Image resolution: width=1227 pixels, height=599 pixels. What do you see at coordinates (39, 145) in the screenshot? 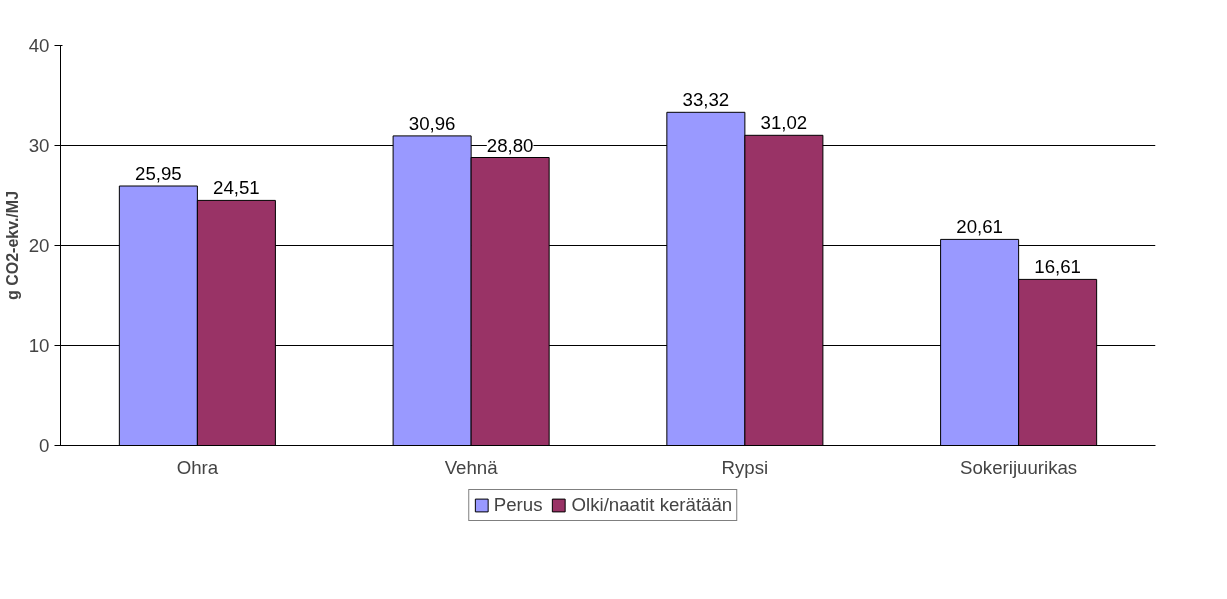
I see `y-tick-label: 30` at bounding box center [39, 145].